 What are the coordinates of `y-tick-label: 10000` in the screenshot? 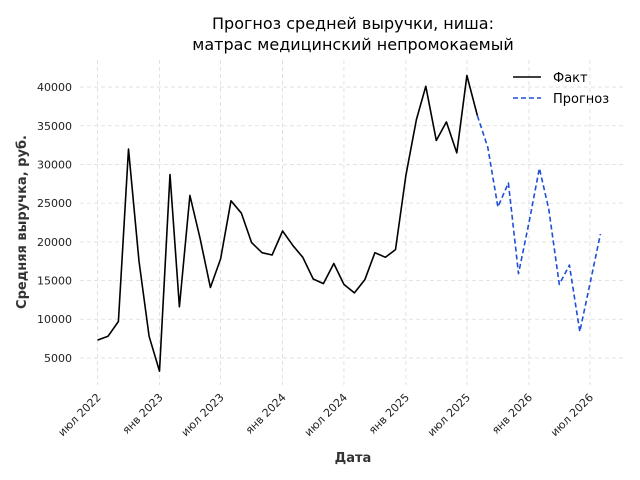 It's located at (54, 319).